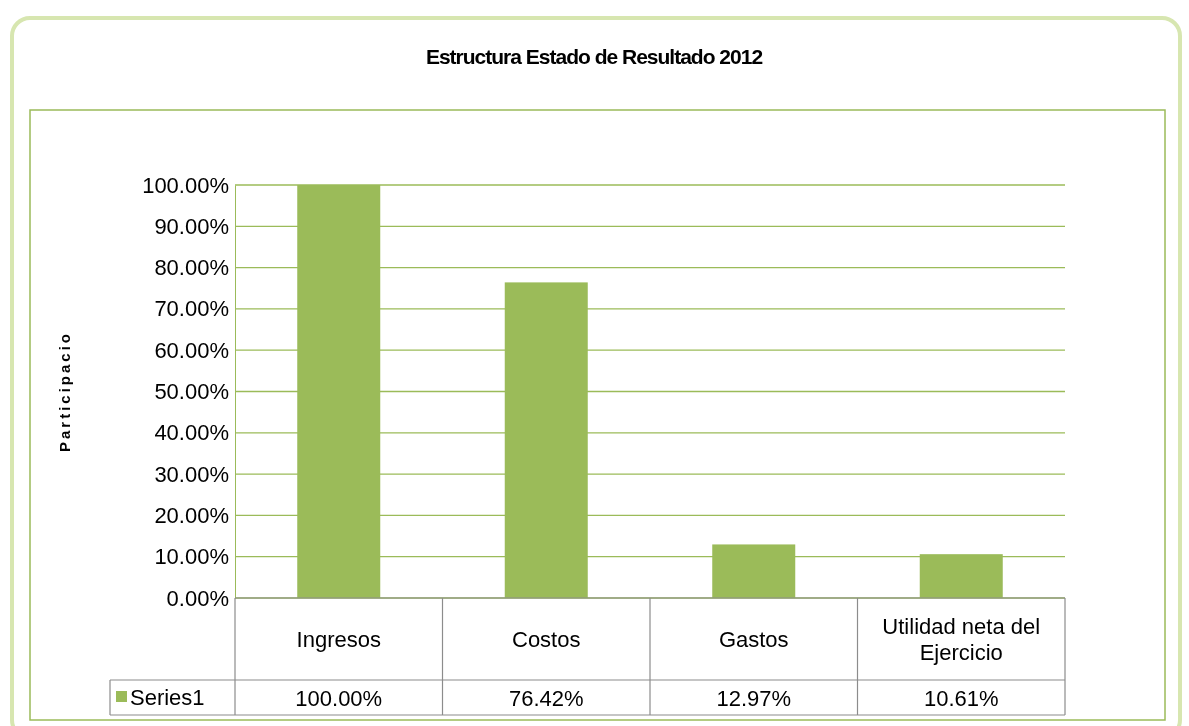 The width and height of the screenshot is (1189, 726). Describe the element at coordinates (191, 226) in the screenshot. I see `y-tick-label: 90.00%` at that location.